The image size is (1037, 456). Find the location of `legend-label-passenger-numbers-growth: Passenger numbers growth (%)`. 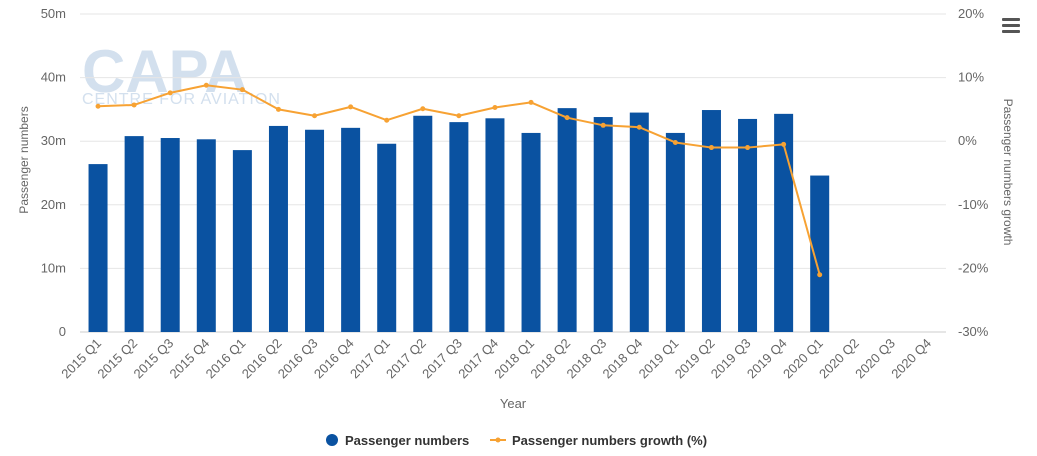

legend-label-passenger-numbers-growth: Passenger numbers growth (%) is located at coordinates (609, 440).